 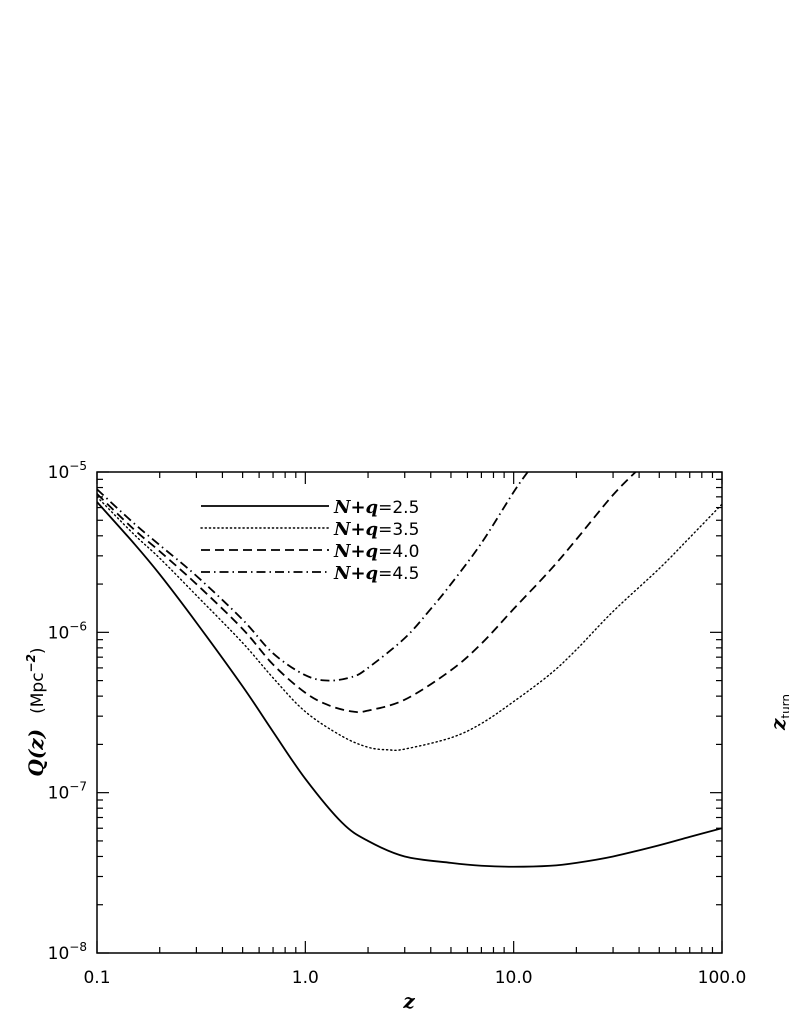 What do you see at coordinates (96, 978) in the screenshot?
I see `x-tick-label: 0.1` at bounding box center [96, 978].